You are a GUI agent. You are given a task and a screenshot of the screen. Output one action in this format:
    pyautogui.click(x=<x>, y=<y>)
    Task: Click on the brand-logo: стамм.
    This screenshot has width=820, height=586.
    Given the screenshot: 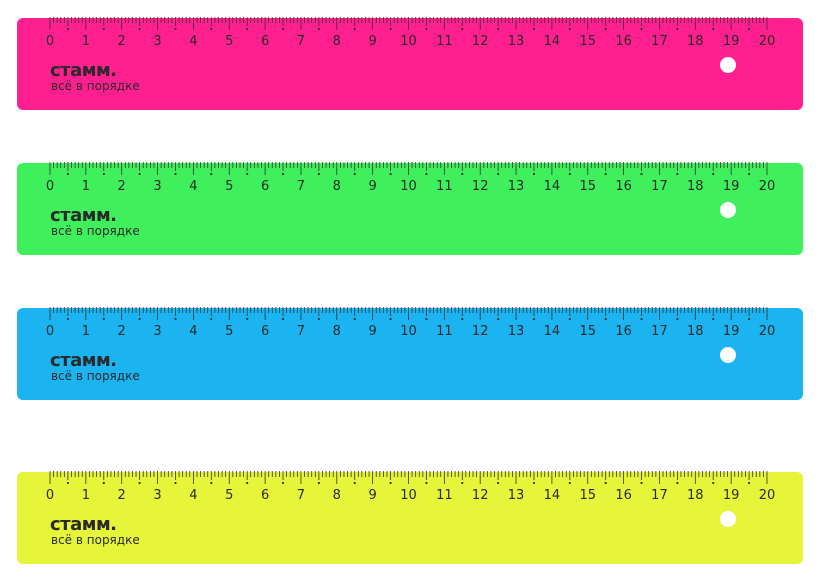 What is the action you would take?
    pyautogui.click(x=83, y=524)
    